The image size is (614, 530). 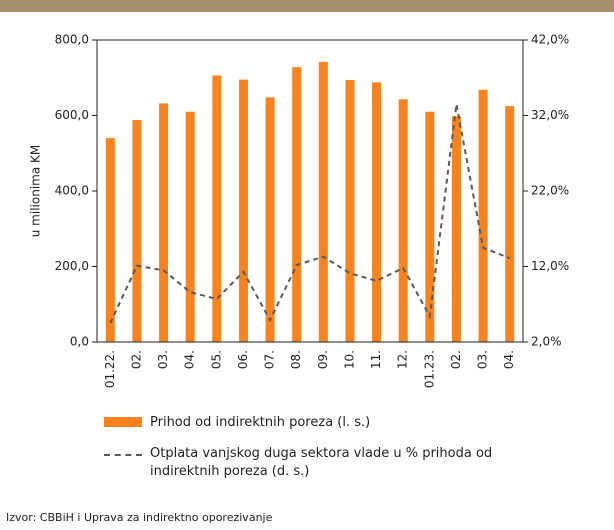 What do you see at coordinates (296, 359) in the screenshot?
I see `x-tick-label: 08.` at bounding box center [296, 359].